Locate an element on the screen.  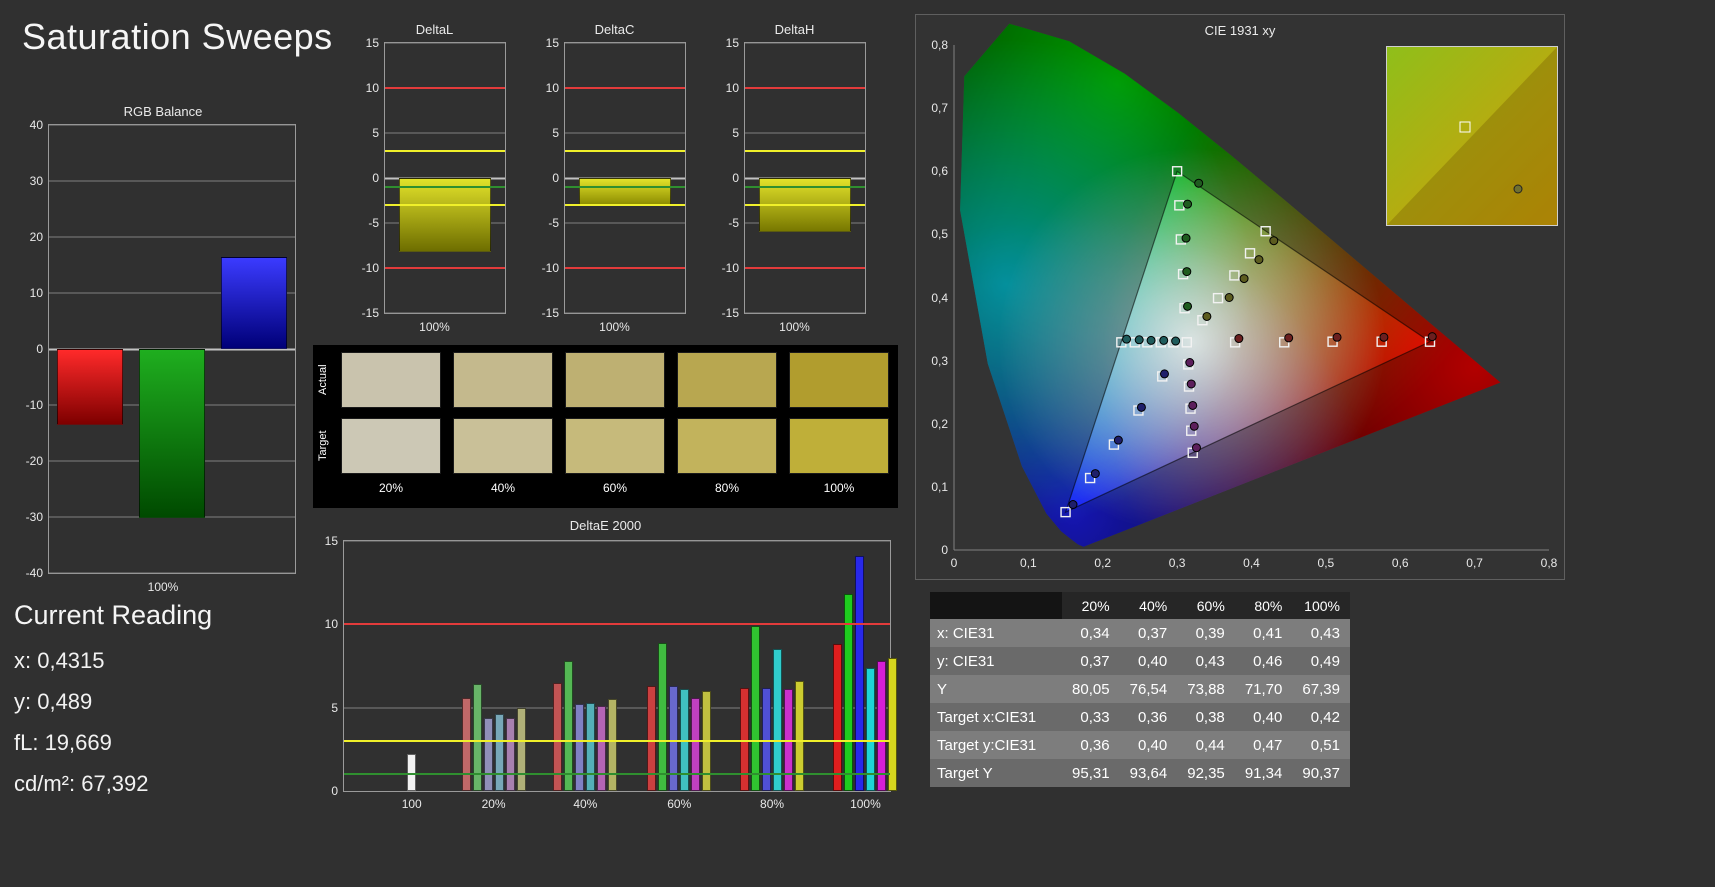
table-cell: 0,38 is located at coordinates (1210, 717).